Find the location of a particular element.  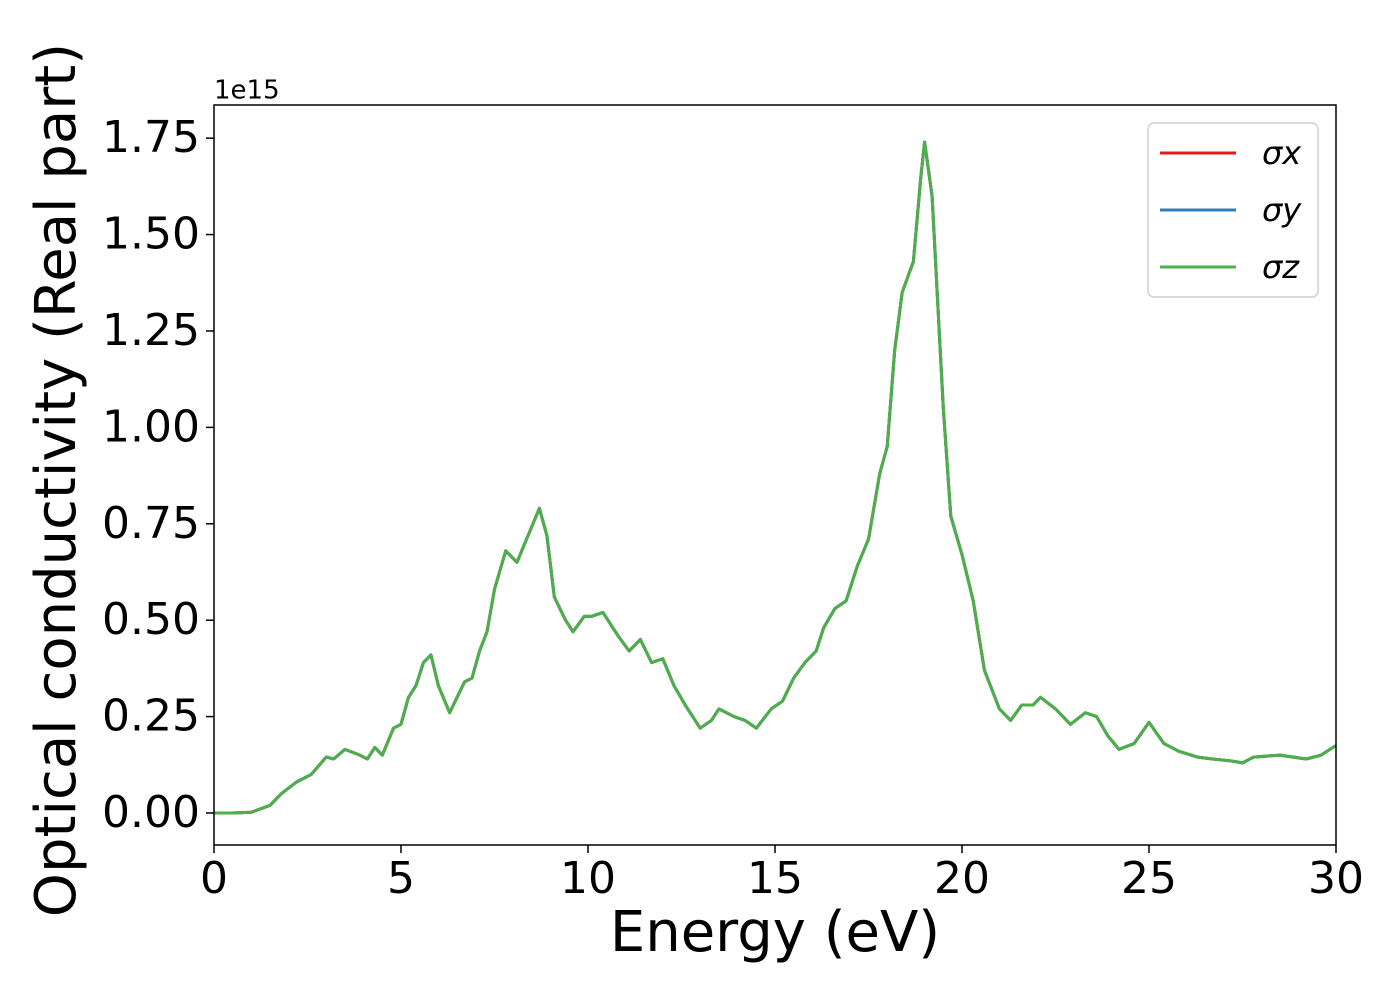

x-tick-label: 15 is located at coordinates (775, 878).